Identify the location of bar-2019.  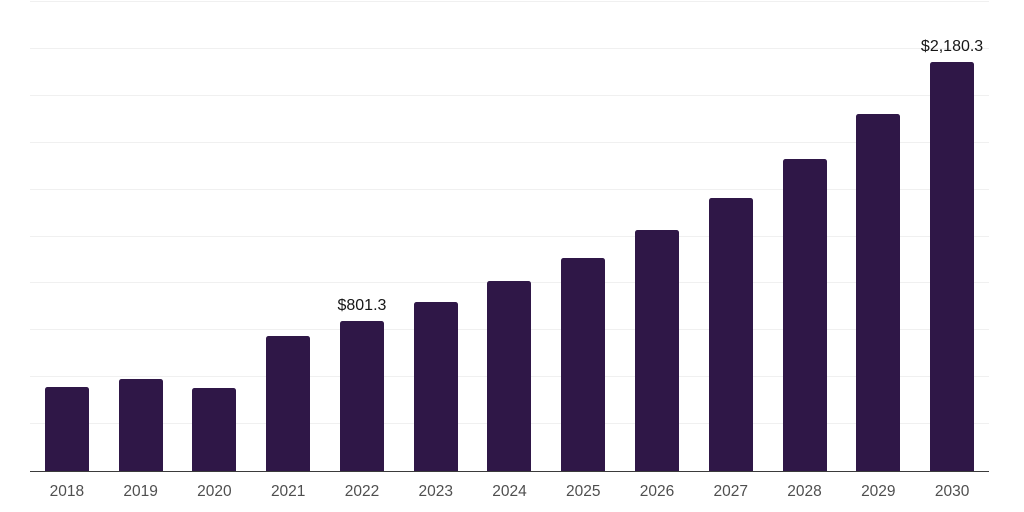
(140, 425).